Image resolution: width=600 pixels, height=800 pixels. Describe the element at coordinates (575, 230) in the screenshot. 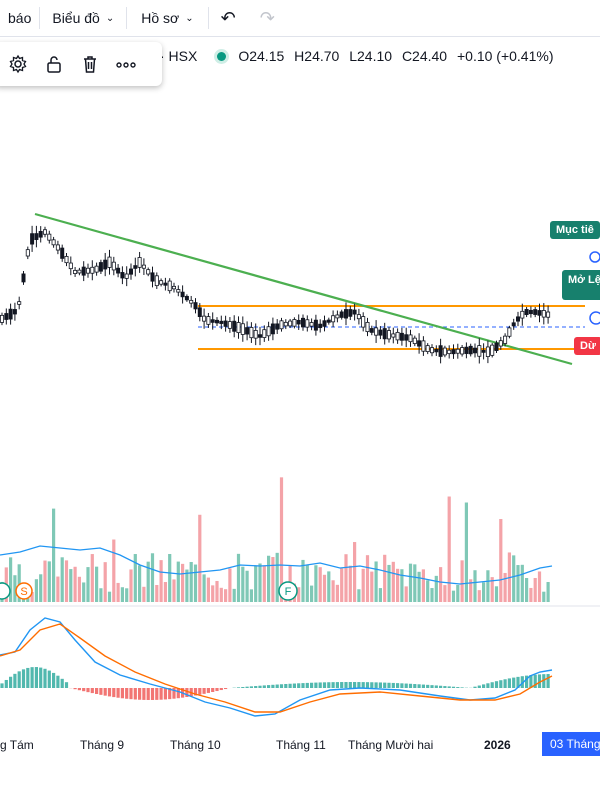

I see `target-tag: Mục tiê` at that location.